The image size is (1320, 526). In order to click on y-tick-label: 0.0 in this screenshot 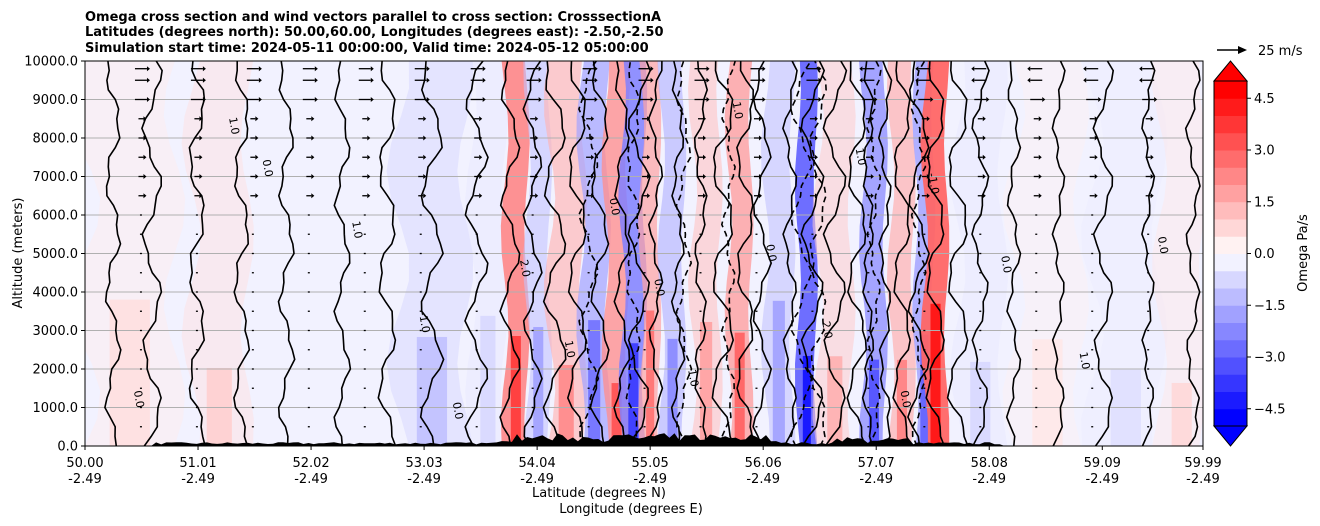, I will do `click(67, 447)`.